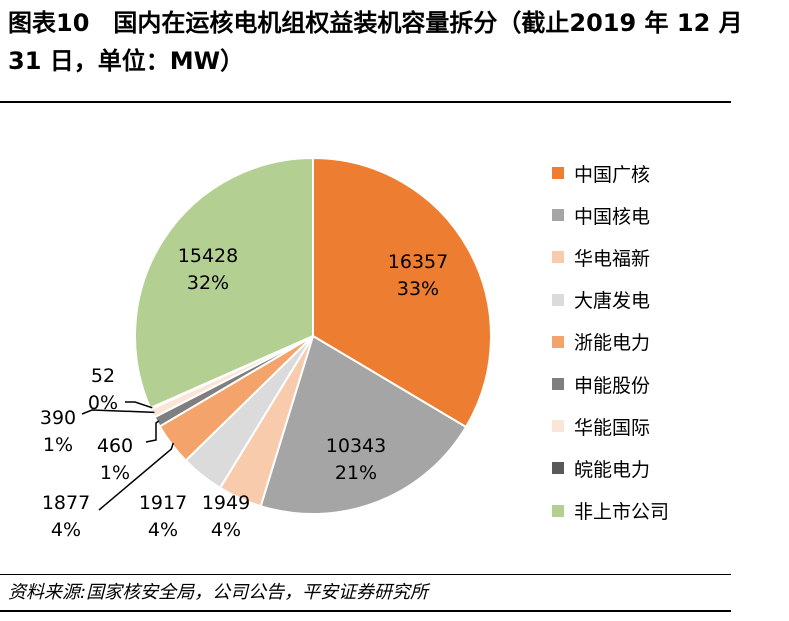 The image size is (789, 621). Describe the element at coordinates (163, 530) in the screenshot. I see `data-label-pct-3: 4%` at that location.